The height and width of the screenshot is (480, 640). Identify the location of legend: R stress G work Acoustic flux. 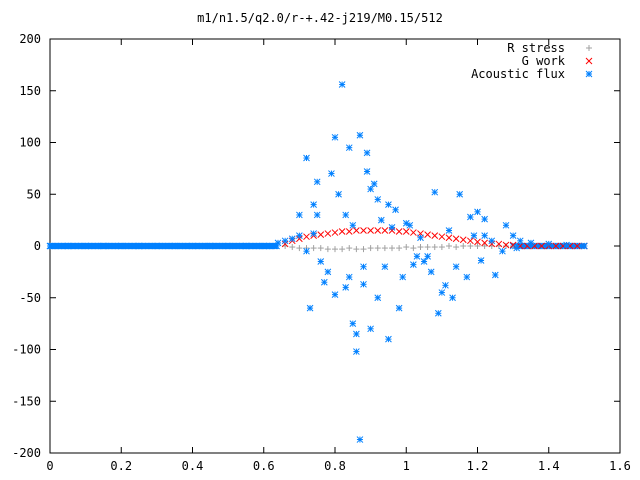
(532, 61).